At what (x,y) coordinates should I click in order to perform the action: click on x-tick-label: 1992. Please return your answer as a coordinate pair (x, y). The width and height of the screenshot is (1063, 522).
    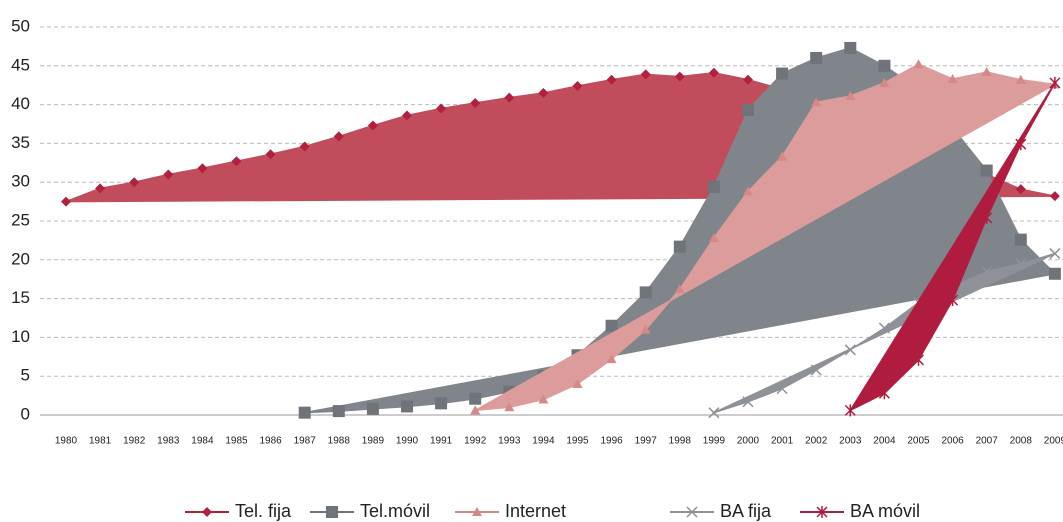
    Looking at the image, I should click on (475, 441).